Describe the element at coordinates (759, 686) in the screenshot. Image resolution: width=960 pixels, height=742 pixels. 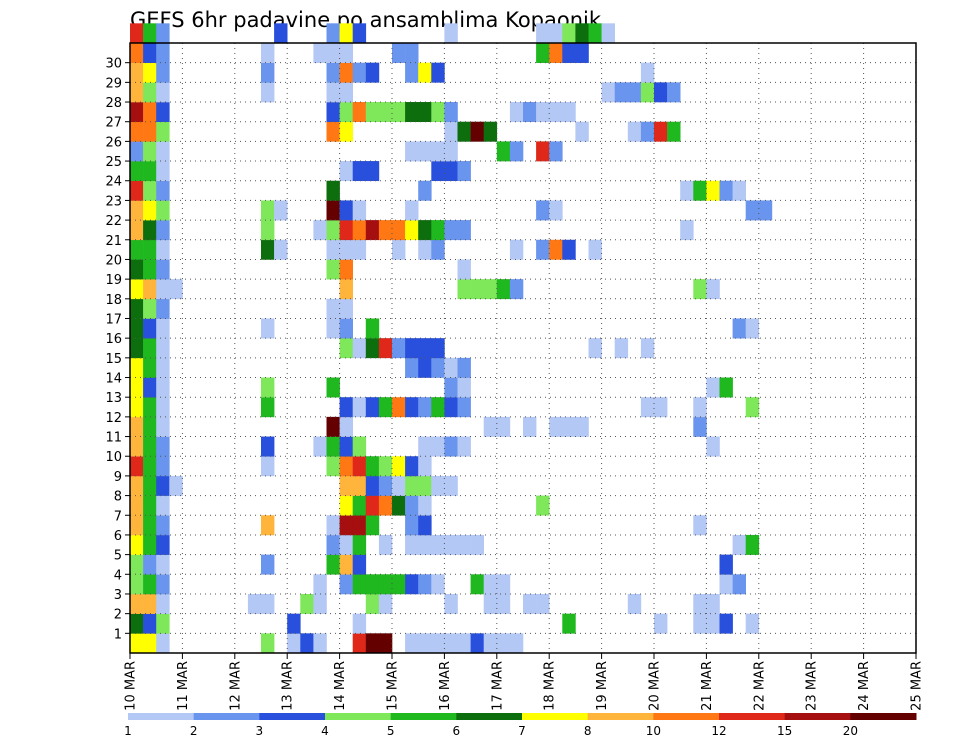
I see `x-tick-label: 22 MAR` at that location.